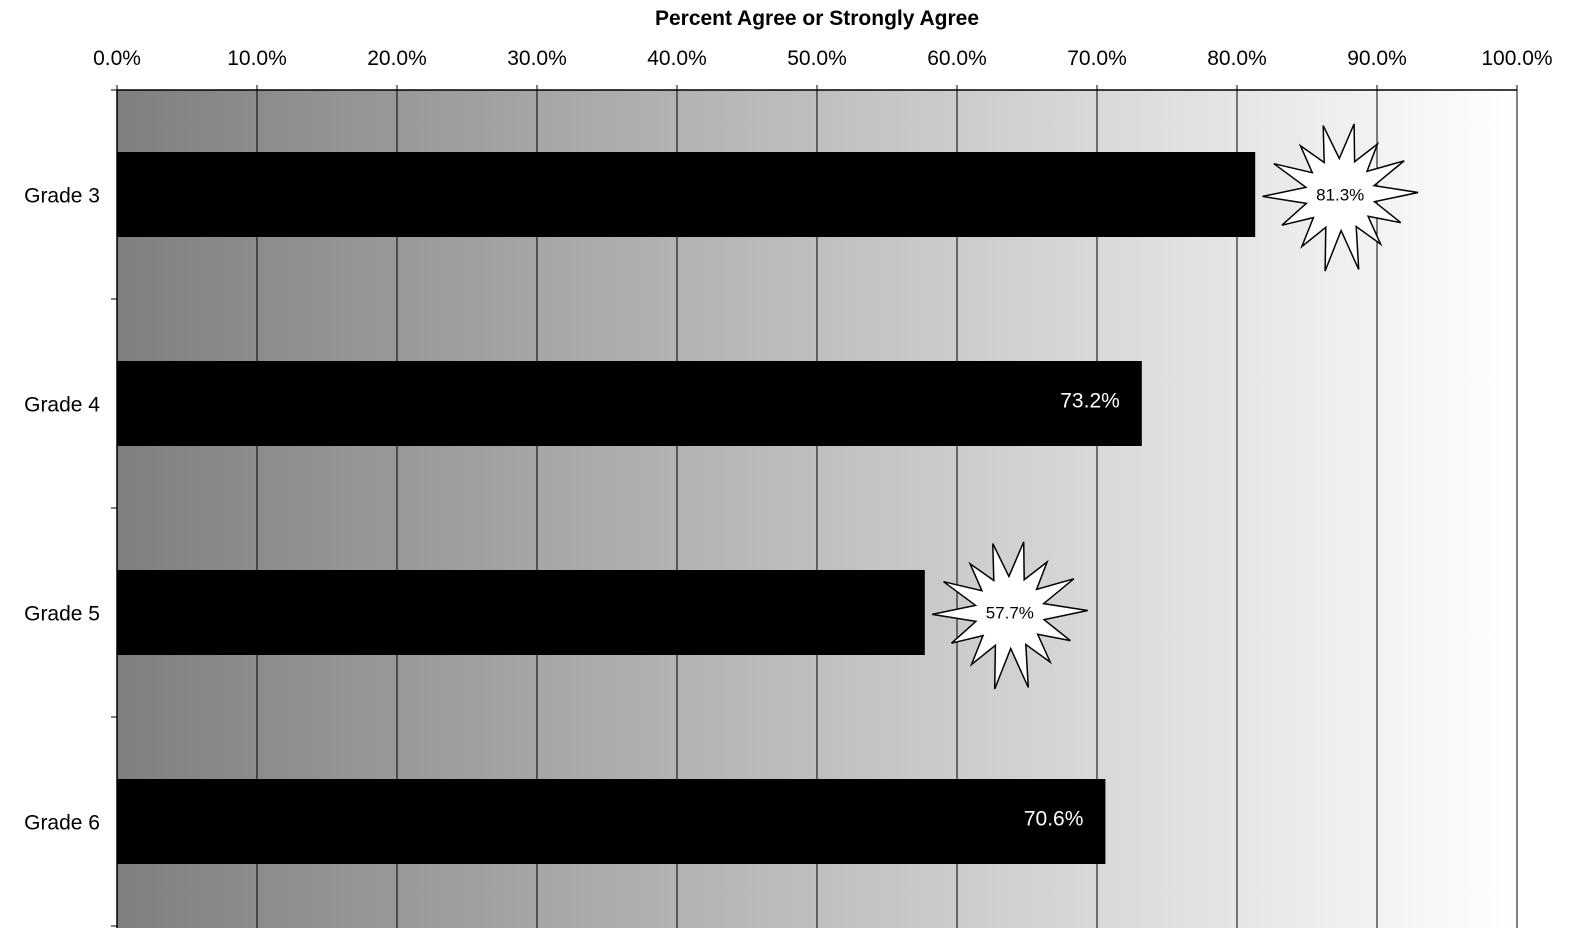 Image resolution: width=1571 pixels, height=928 pixels. I want to click on data-label: 70.6%, so click(1054, 819).